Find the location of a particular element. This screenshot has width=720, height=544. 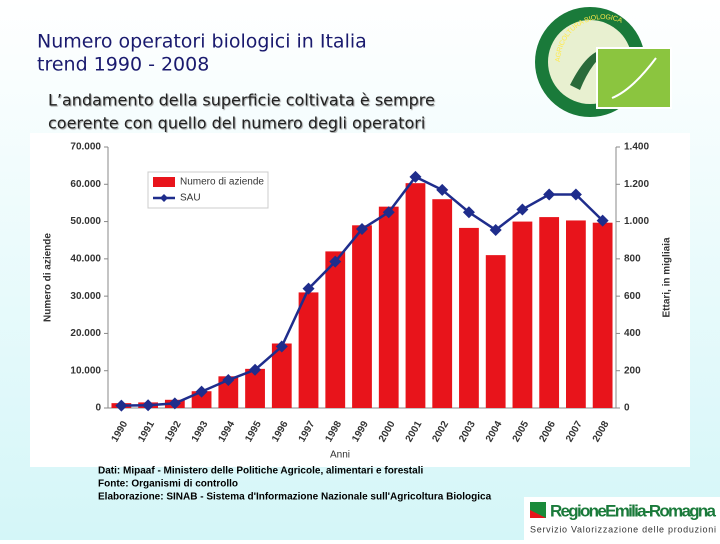

logo-mark is located at coordinates (538, 514).